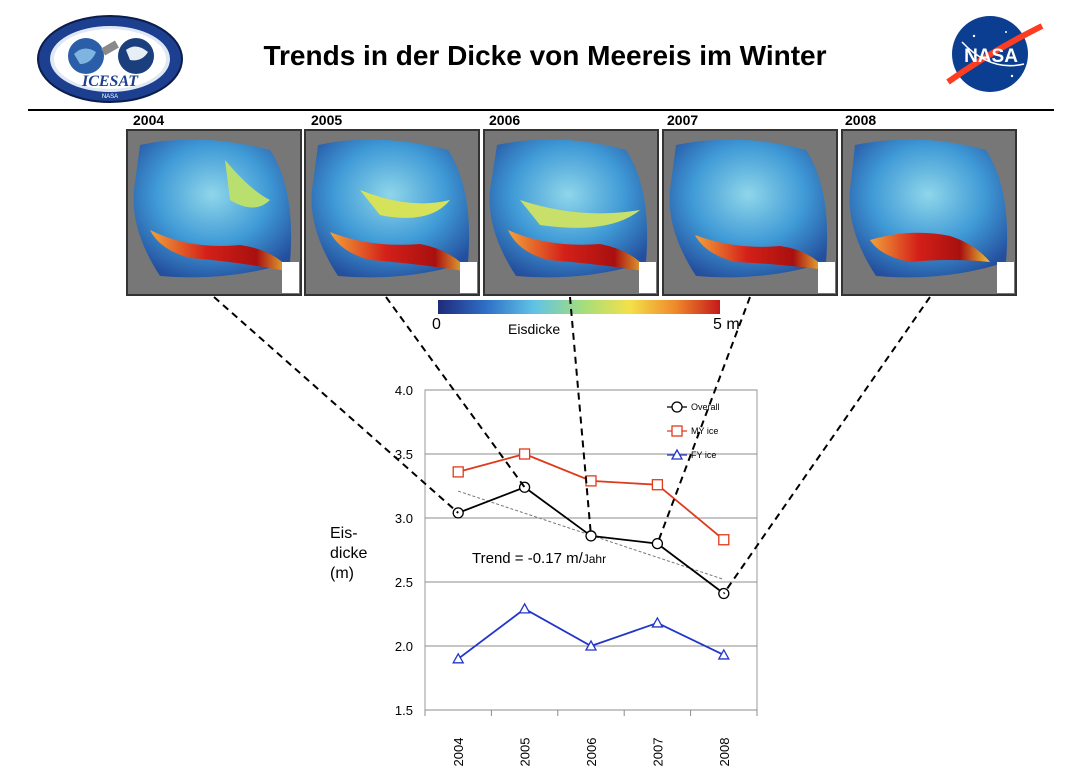  I want to click on trend-annotation: Trend = -0.17 m/Jahr, so click(539, 558).